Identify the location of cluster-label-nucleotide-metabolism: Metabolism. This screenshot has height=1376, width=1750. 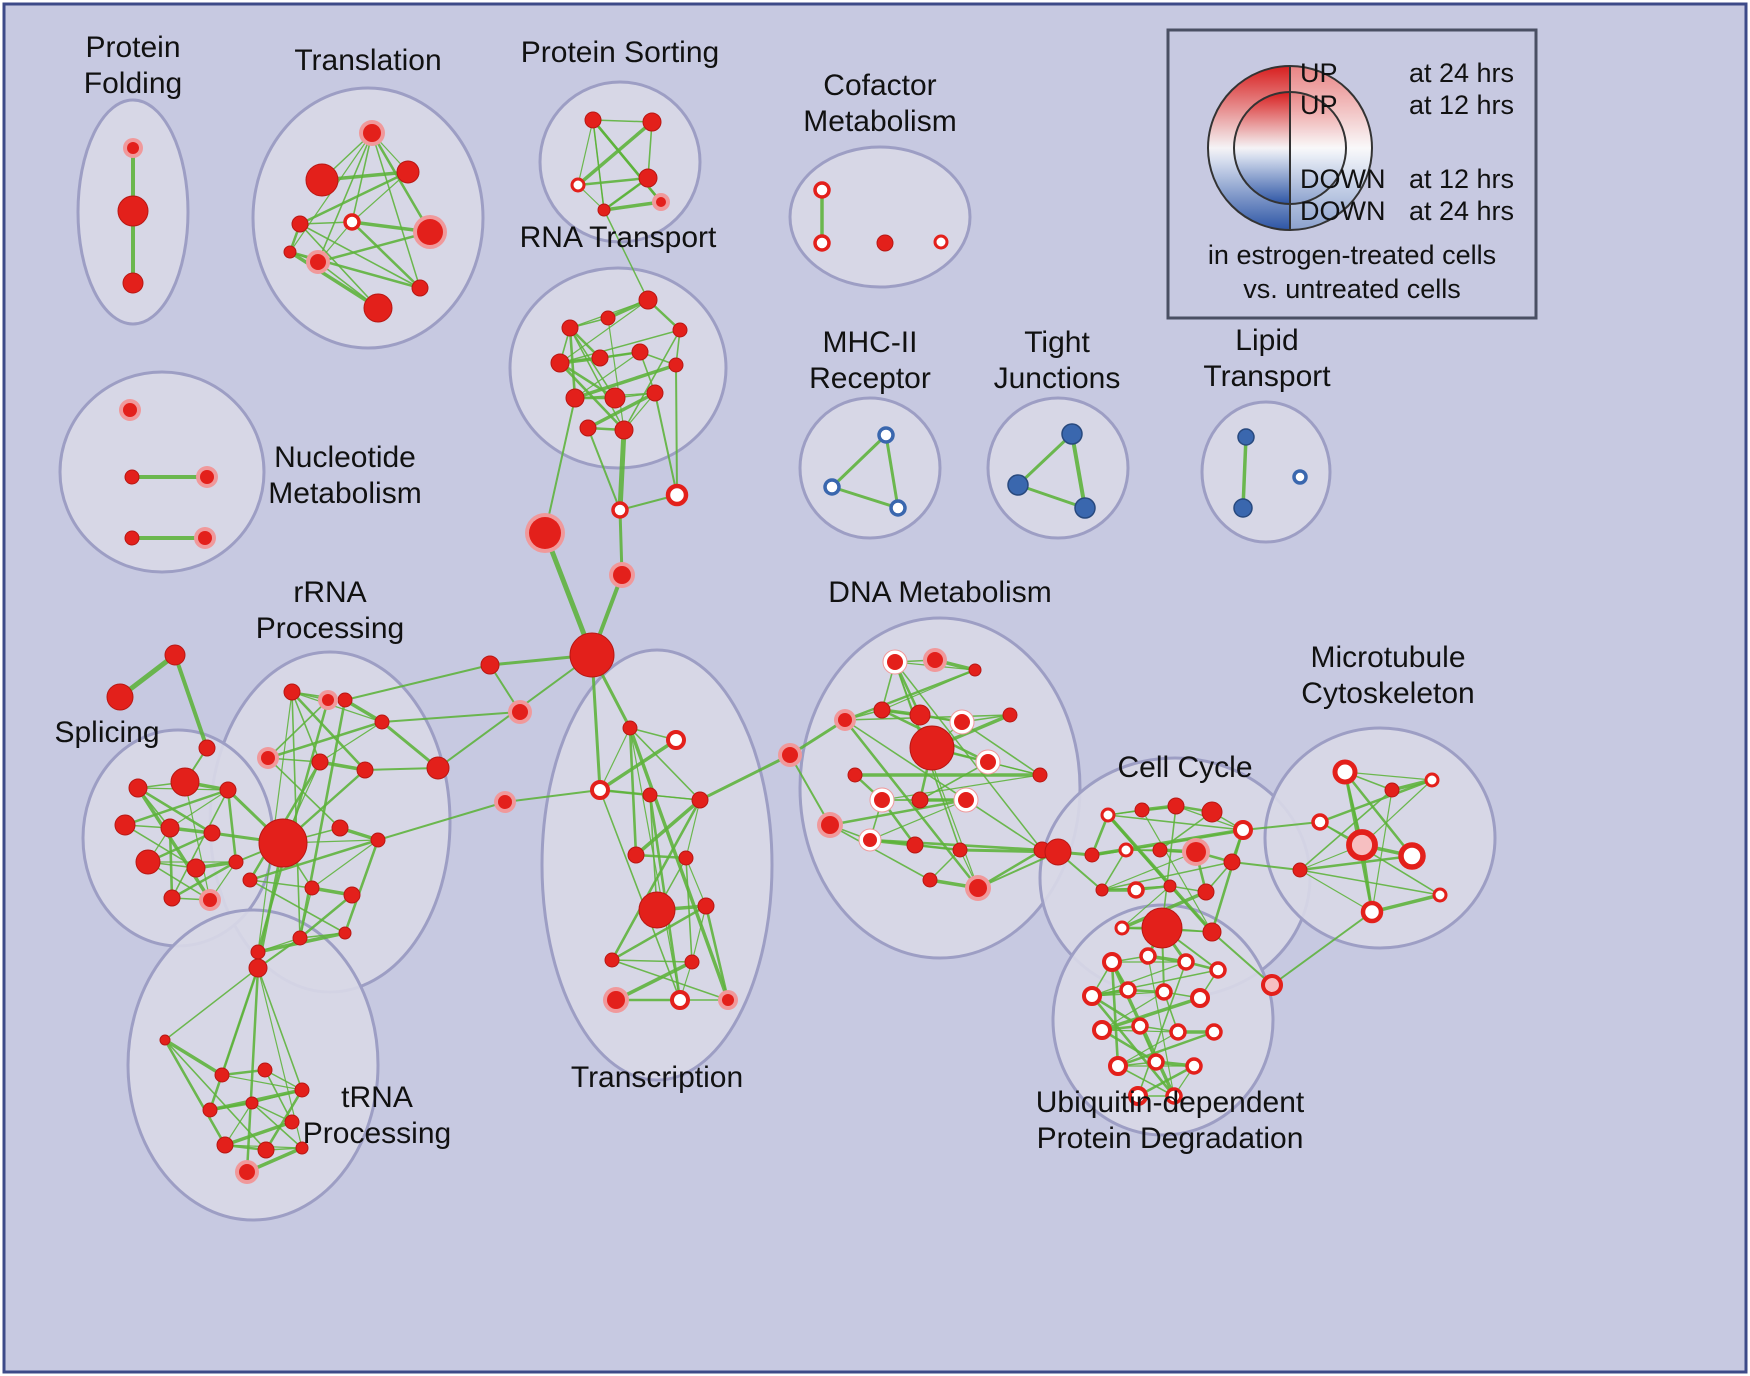
(344, 493).